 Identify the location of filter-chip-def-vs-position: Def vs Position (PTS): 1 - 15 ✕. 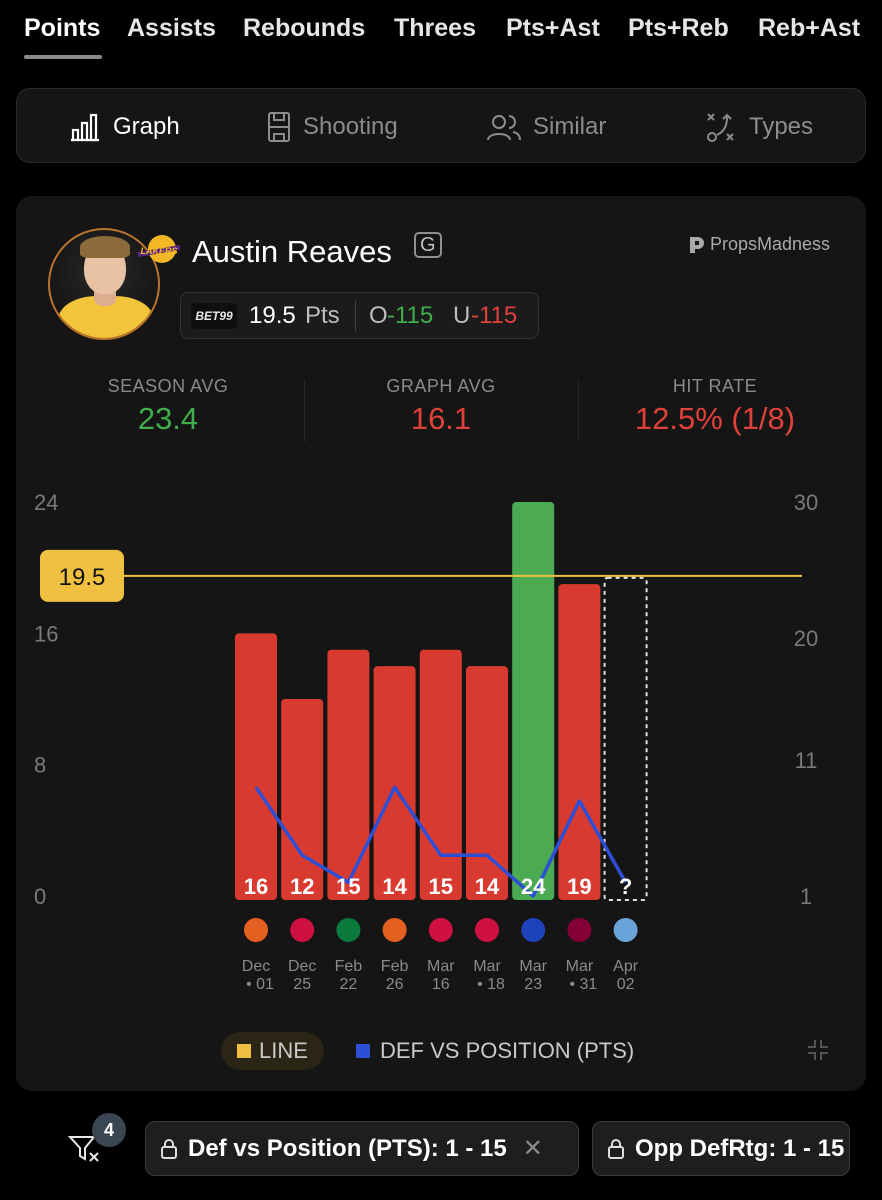
(362, 1148).